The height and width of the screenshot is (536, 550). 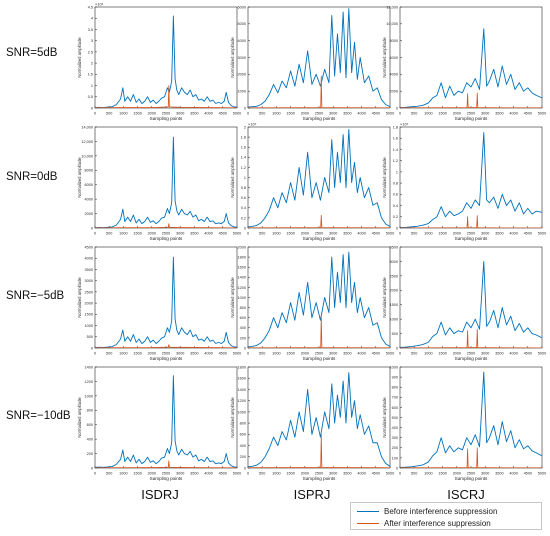 I want to click on legend-swatch-before, so click(x=368, y=511).